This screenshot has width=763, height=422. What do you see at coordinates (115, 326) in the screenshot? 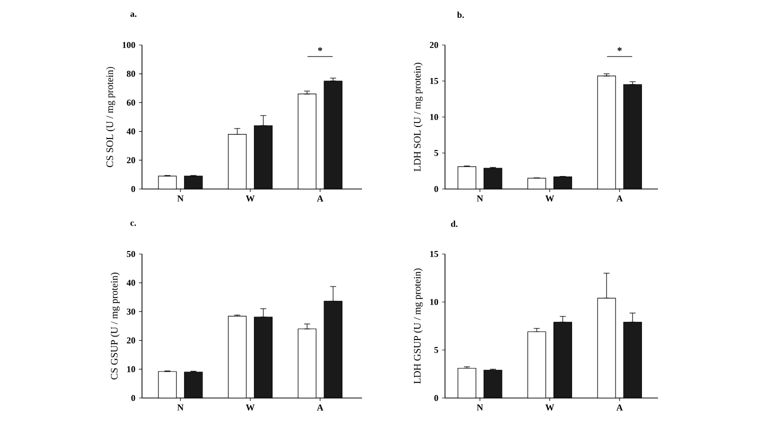
I see `y-axis-title: CS GSUP (U / mg protein)` at bounding box center [115, 326].